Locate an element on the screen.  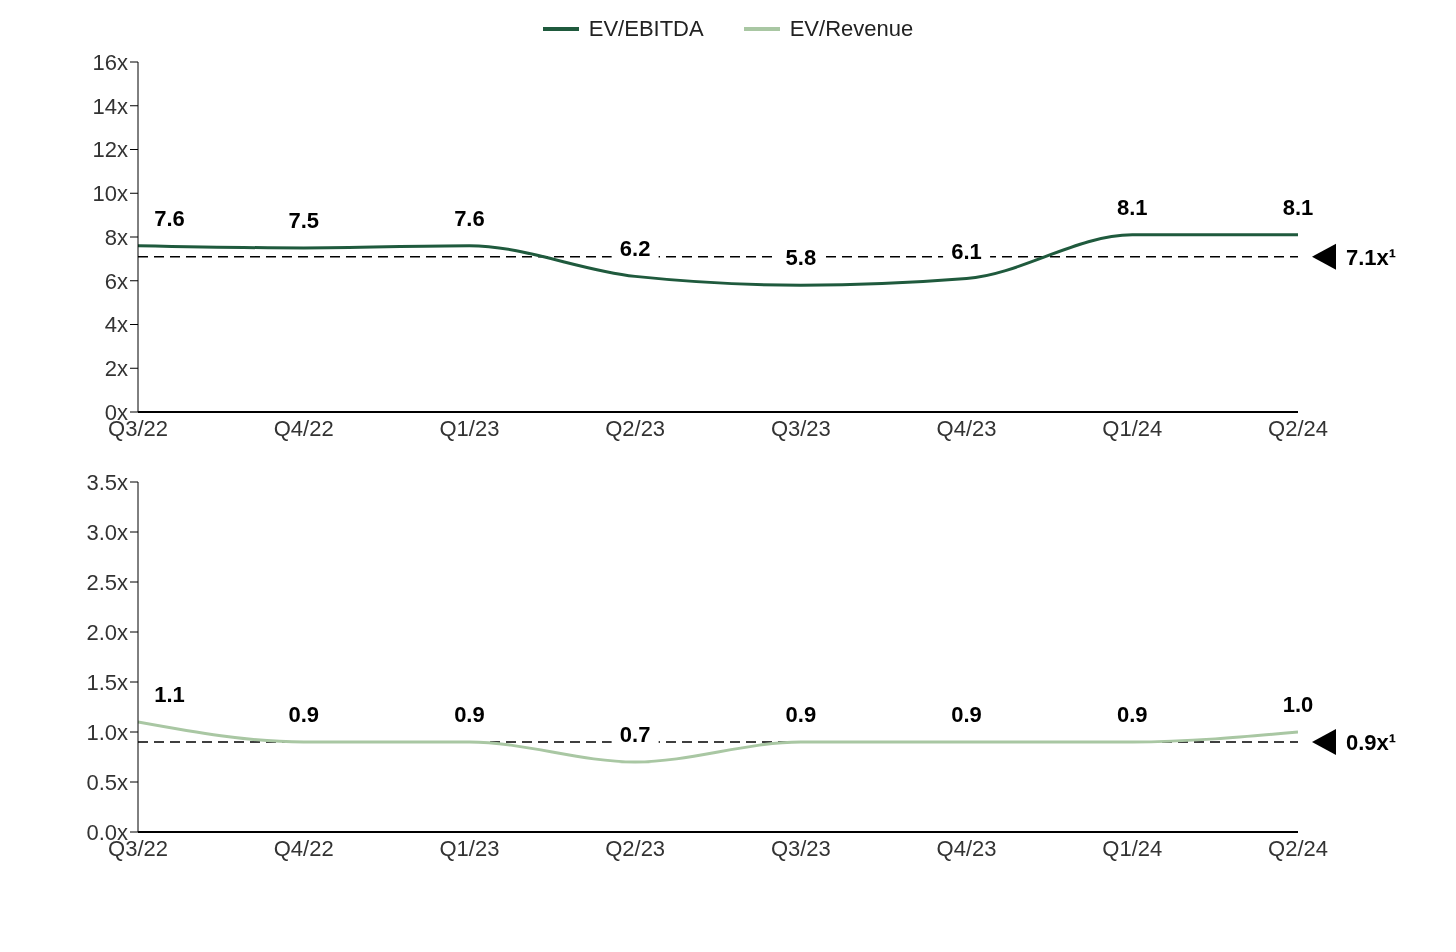
data-label: 1.1 is located at coordinates (169, 694).